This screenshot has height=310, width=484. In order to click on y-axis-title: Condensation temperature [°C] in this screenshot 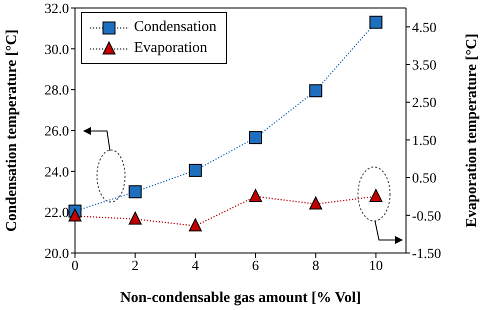, I will do `click(12, 130)`.